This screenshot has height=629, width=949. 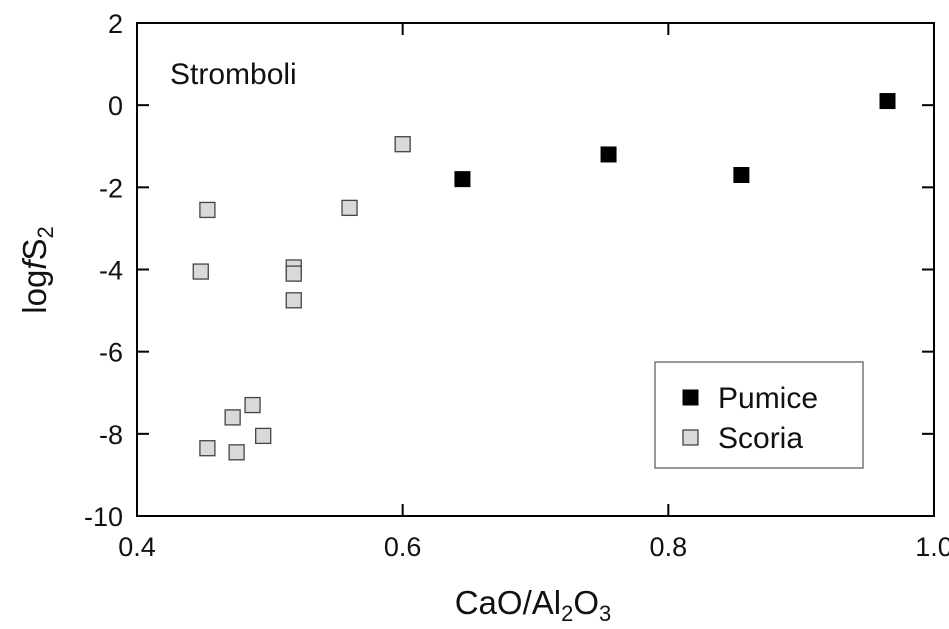 What do you see at coordinates (137, 547) in the screenshot?
I see `x-tick-label: 0.4` at bounding box center [137, 547].